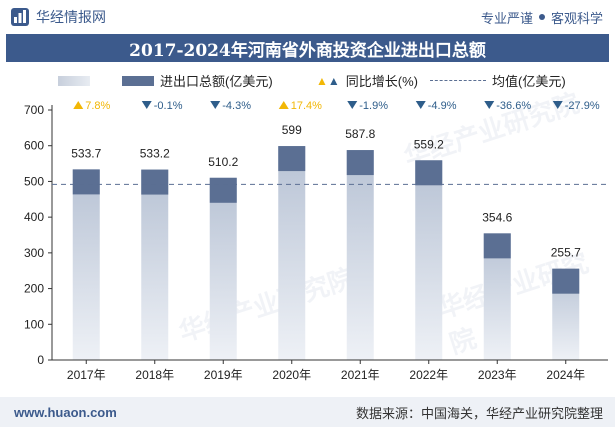 This screenshot has width=615, height=427. Describe the element at coordinates (74, 80) in the screenshot. I see `legend-bar-swatch-light` at that location.